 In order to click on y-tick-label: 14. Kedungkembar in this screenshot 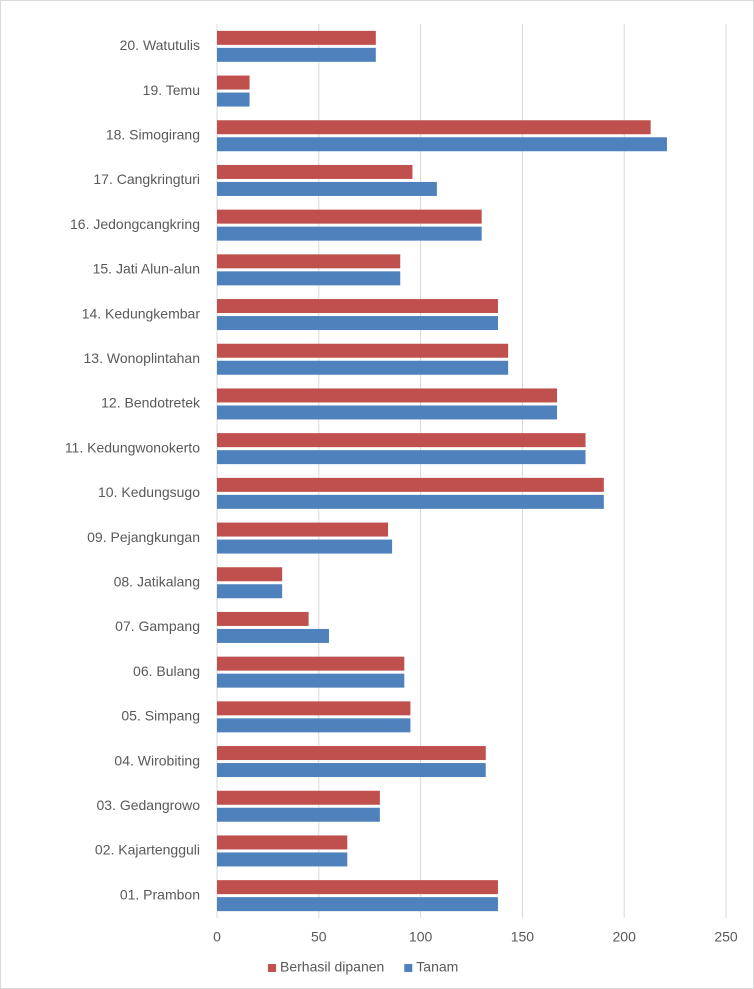, I will do `click(141, 313)`.